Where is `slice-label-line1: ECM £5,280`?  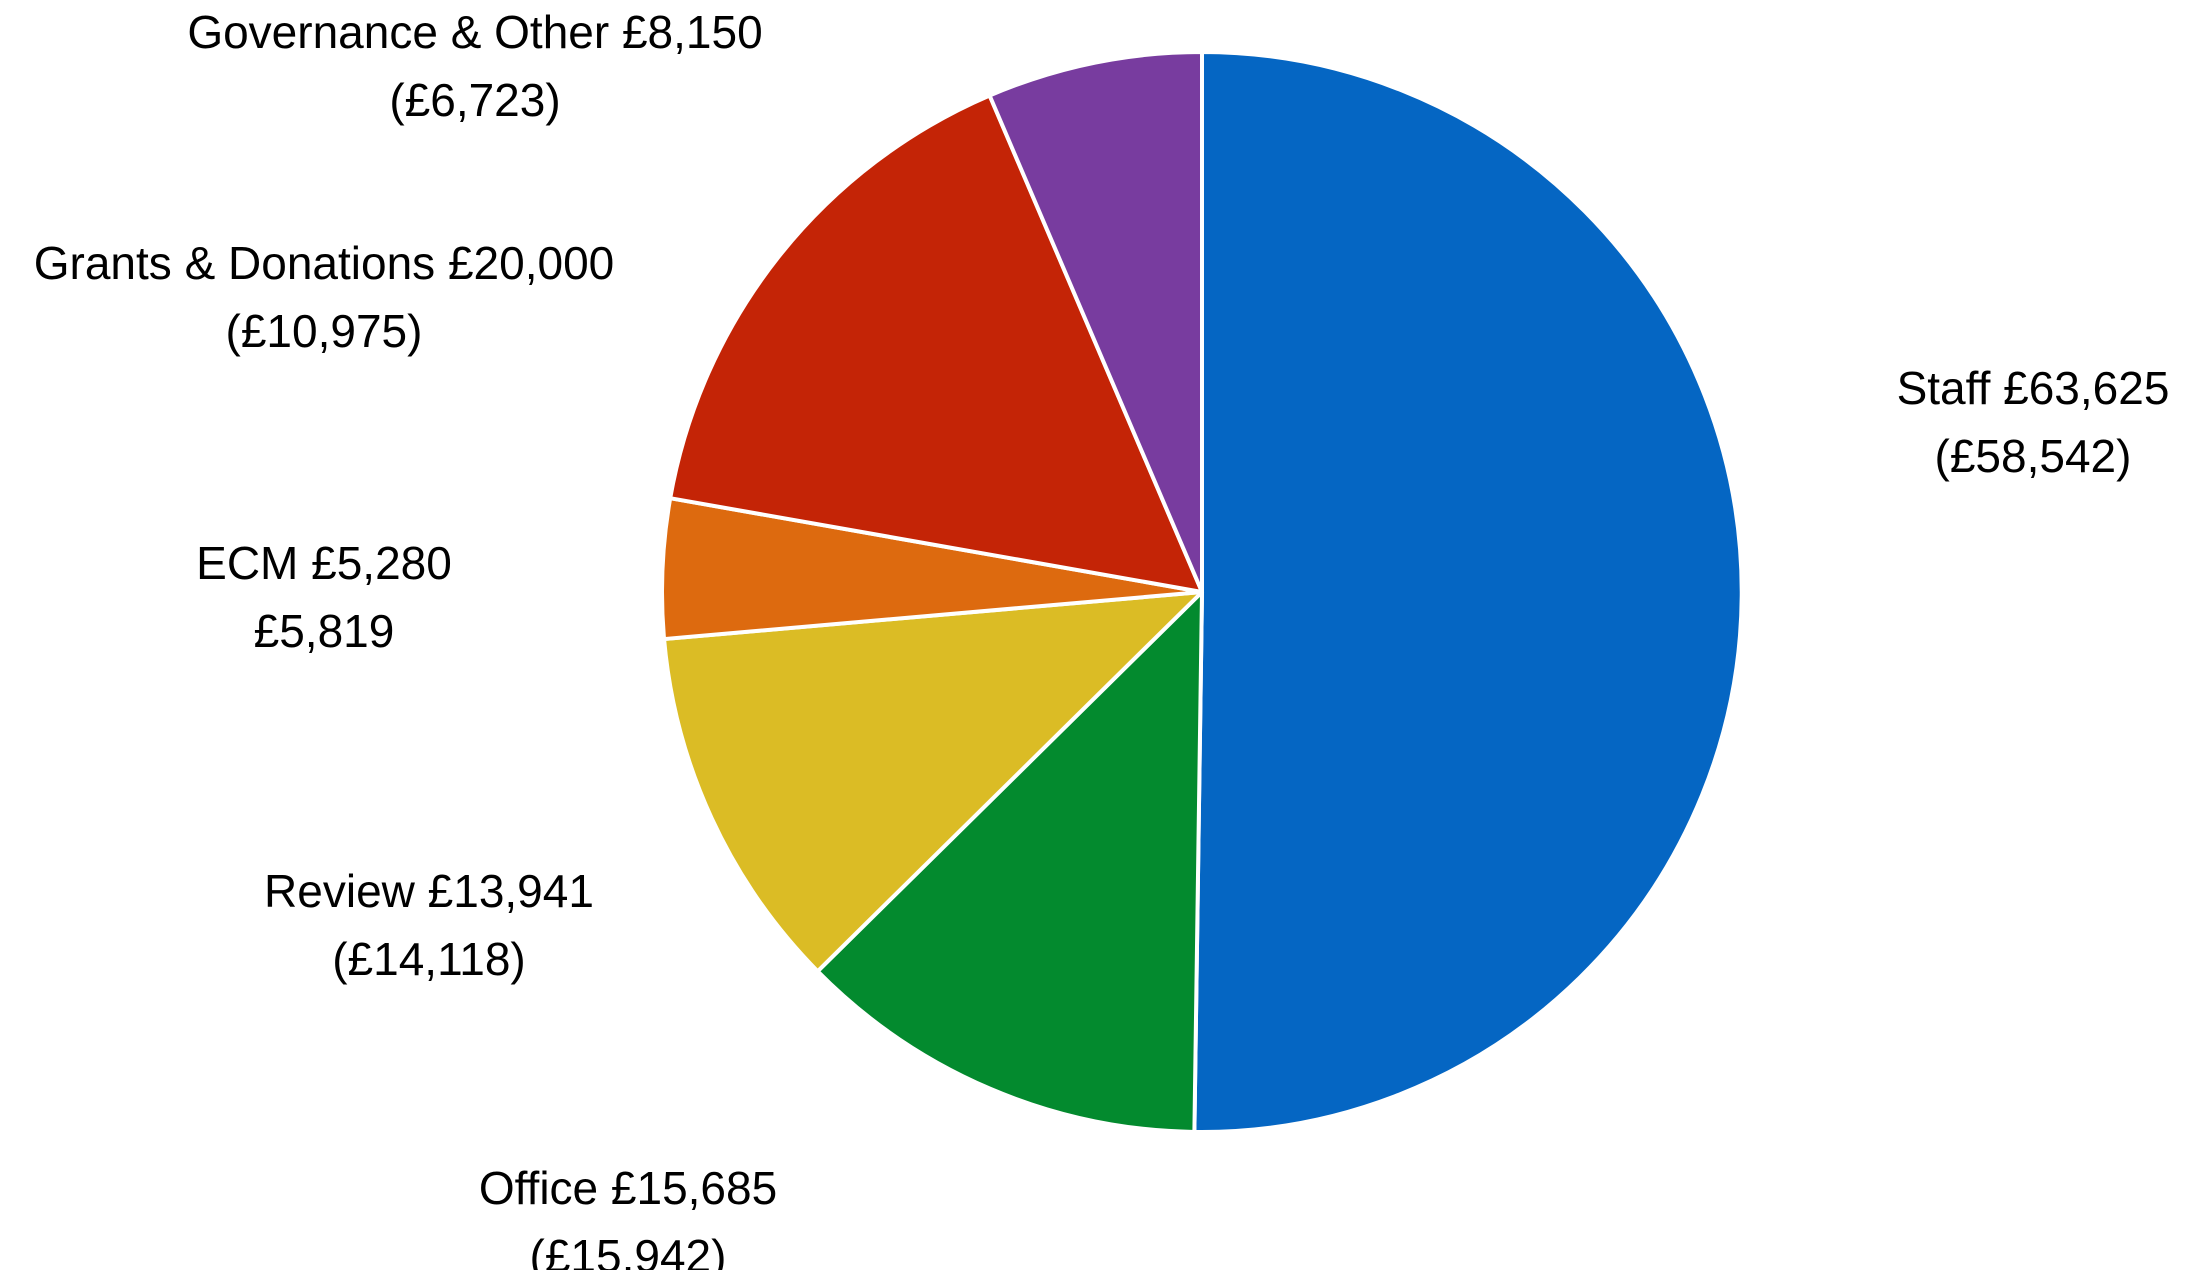
slice-label-line1: ECM £5,280 is located at coordinates (324, 563).